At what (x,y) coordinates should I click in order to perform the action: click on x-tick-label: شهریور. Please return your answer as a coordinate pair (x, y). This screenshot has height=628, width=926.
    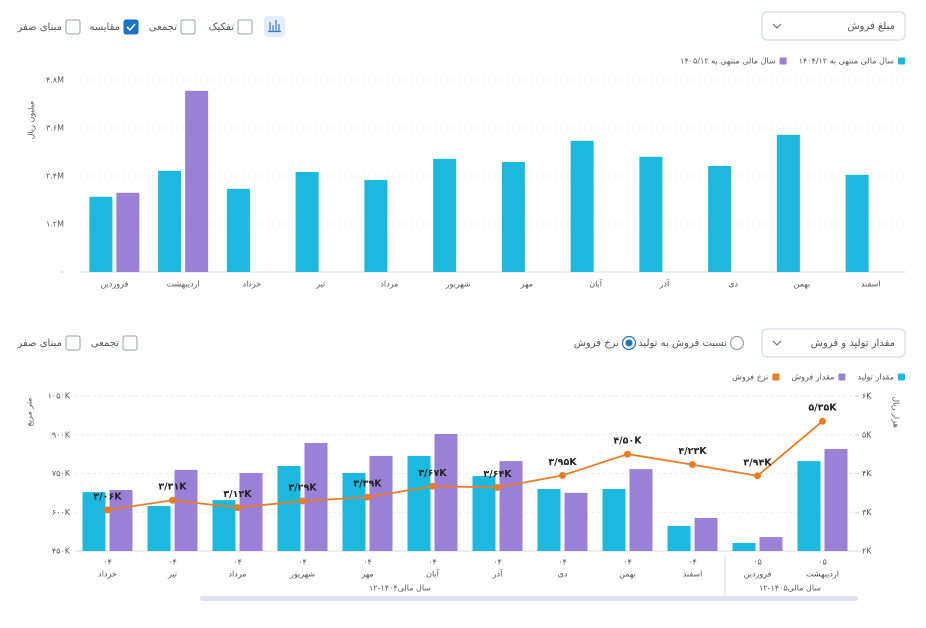
    Looking at the image, I should click on (458, 284).